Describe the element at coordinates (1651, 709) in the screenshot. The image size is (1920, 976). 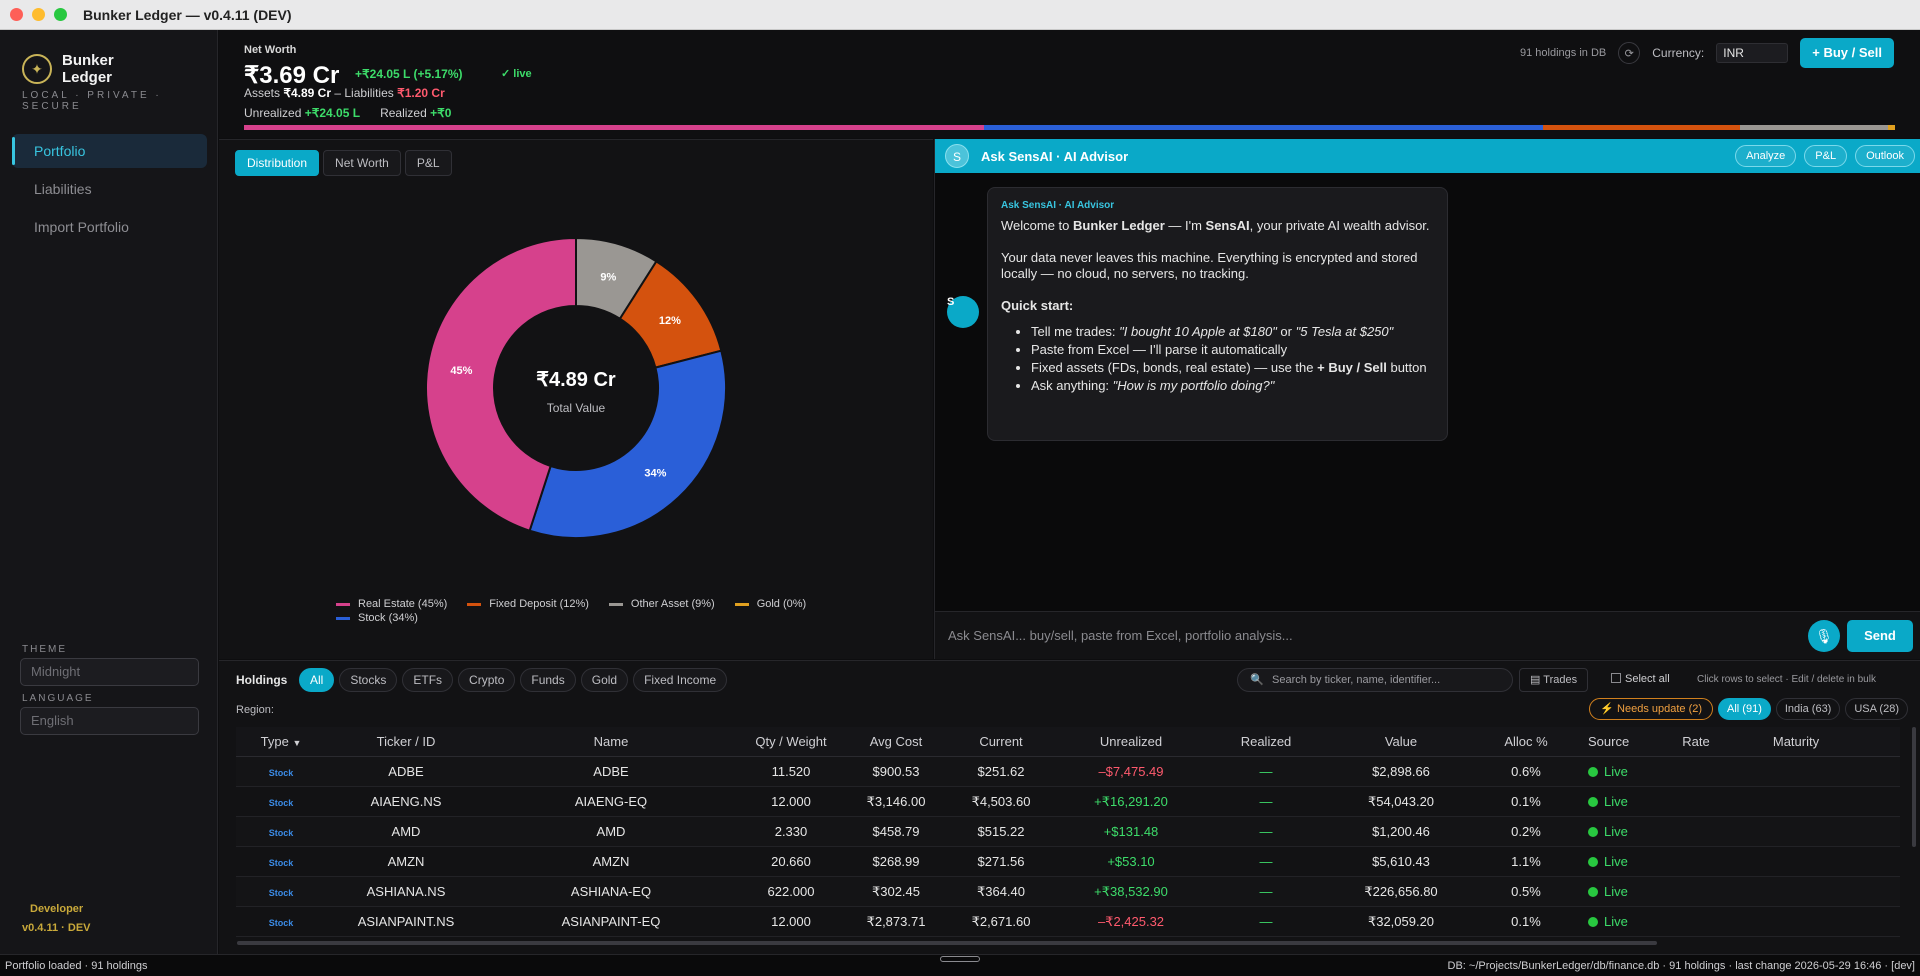
I see `needs-update-button: ⚡ Needs update (2)` at that location.